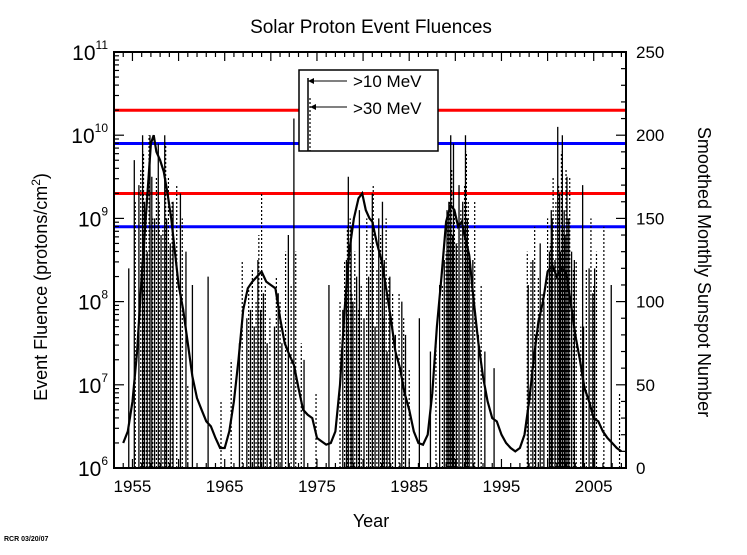  I want to click on y-left-tick-label: 10⁸, so click(93, 301).